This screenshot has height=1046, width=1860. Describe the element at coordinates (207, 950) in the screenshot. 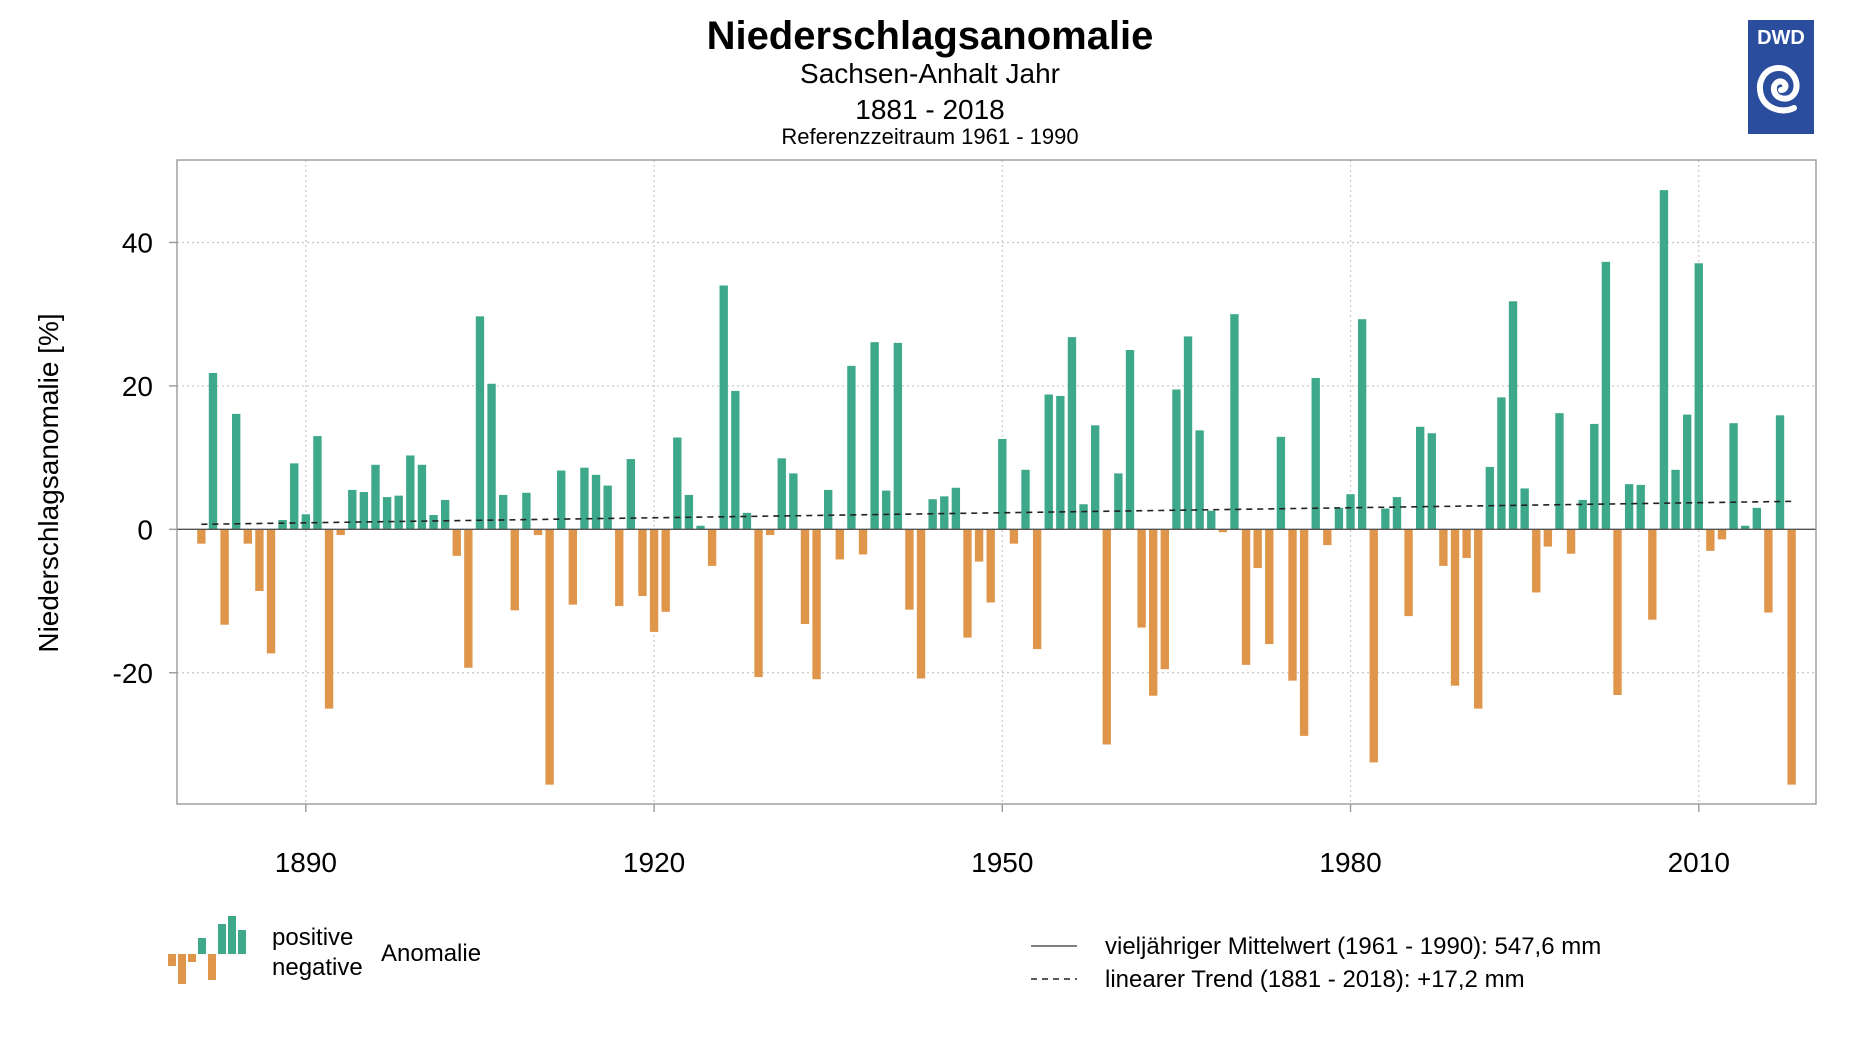

I see `anomaly-legend-icon` at that location.